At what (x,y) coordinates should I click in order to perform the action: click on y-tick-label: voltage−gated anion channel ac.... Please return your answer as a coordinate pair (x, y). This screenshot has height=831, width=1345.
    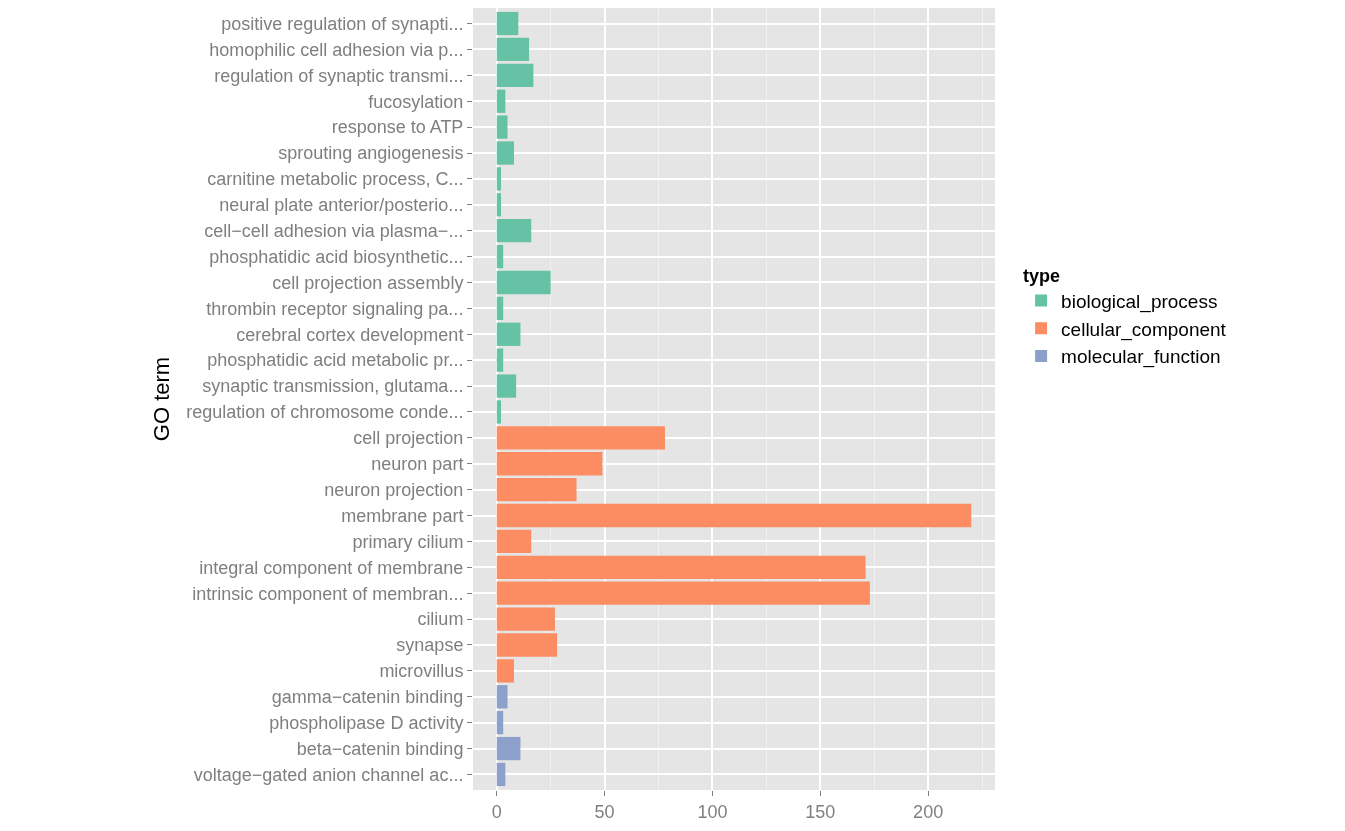
    Looking at the image, I should click on (328, 774).